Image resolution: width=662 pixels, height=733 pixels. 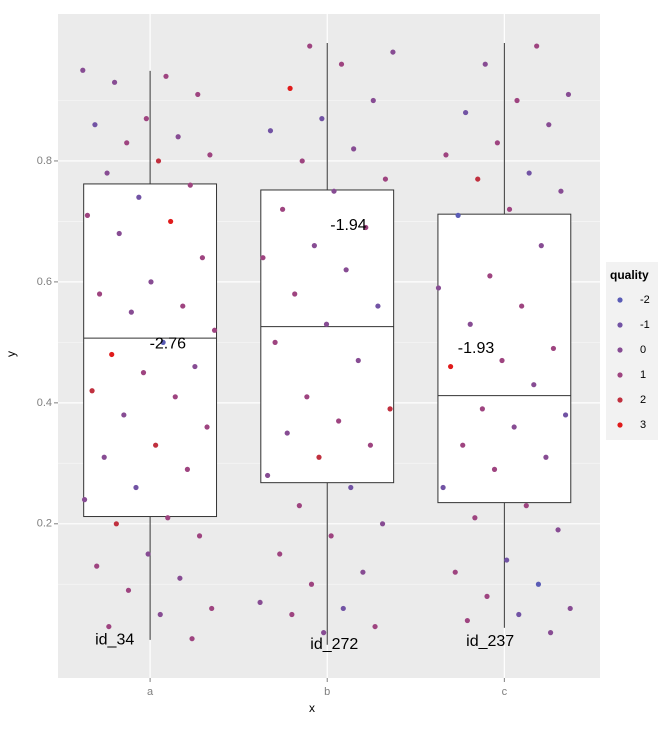 I want to click on annotation: -1.93, so click(x=476, y=348).